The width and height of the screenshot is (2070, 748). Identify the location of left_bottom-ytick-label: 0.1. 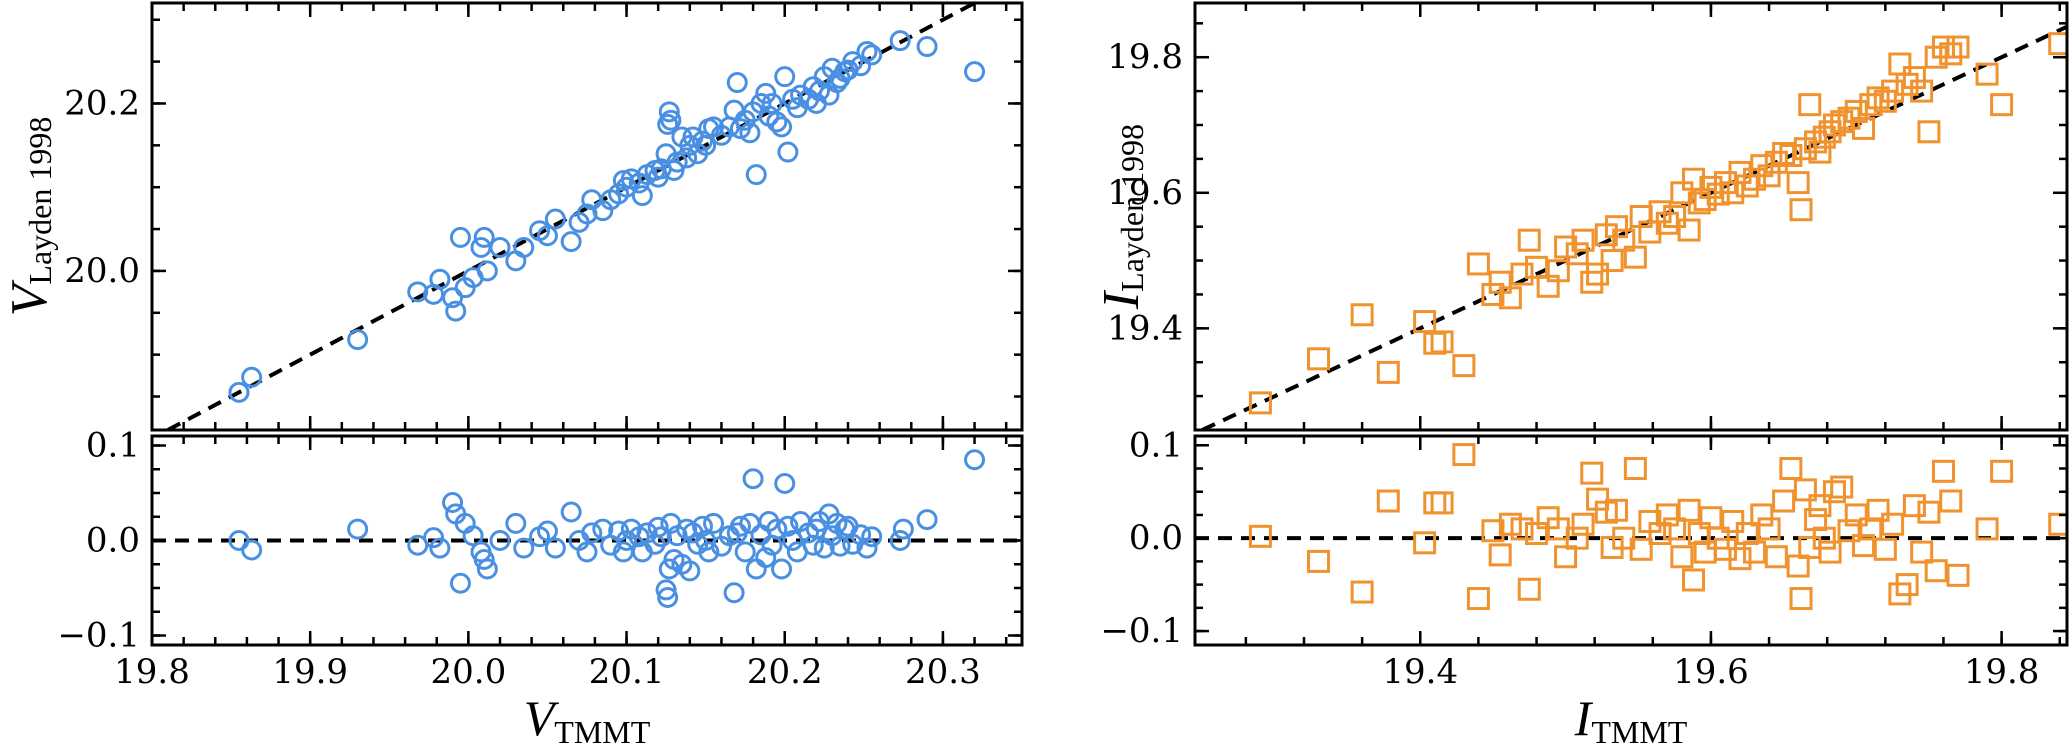
(113, 446).